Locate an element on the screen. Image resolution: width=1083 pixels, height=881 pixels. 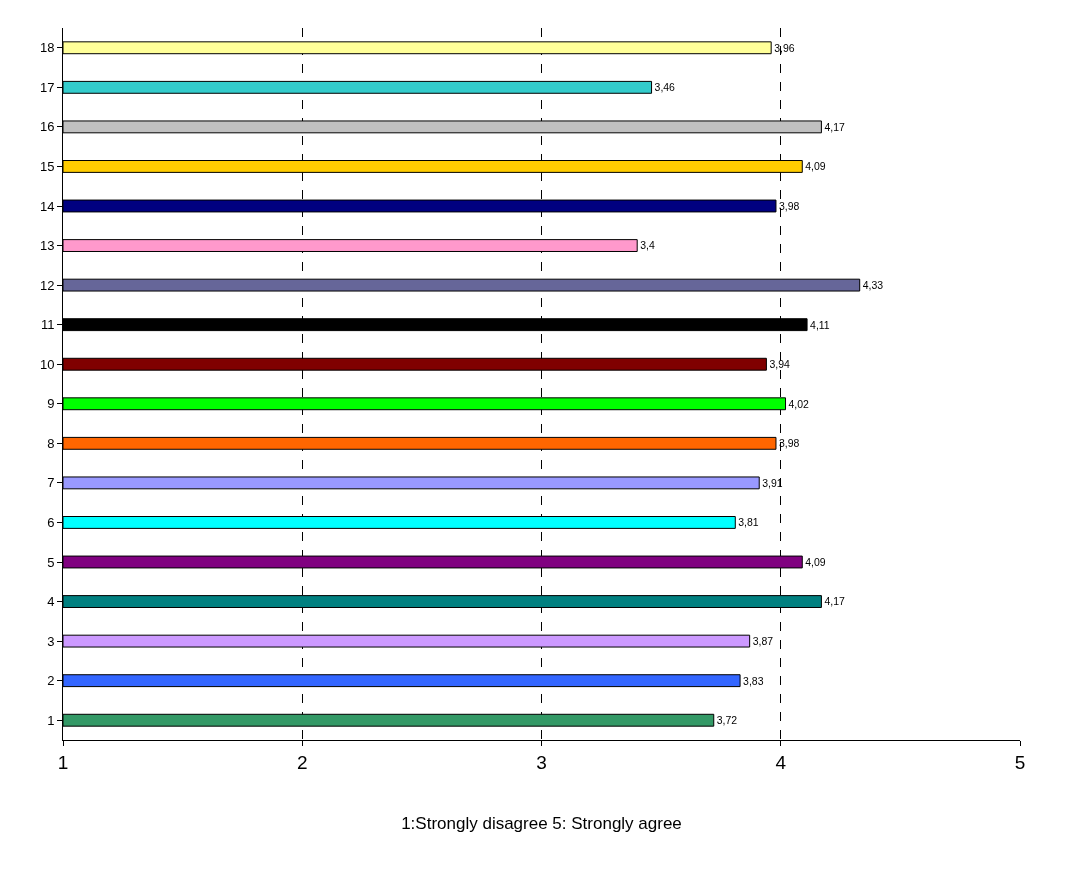
y-tick-label: 1 is located at coordinates (51, 720).